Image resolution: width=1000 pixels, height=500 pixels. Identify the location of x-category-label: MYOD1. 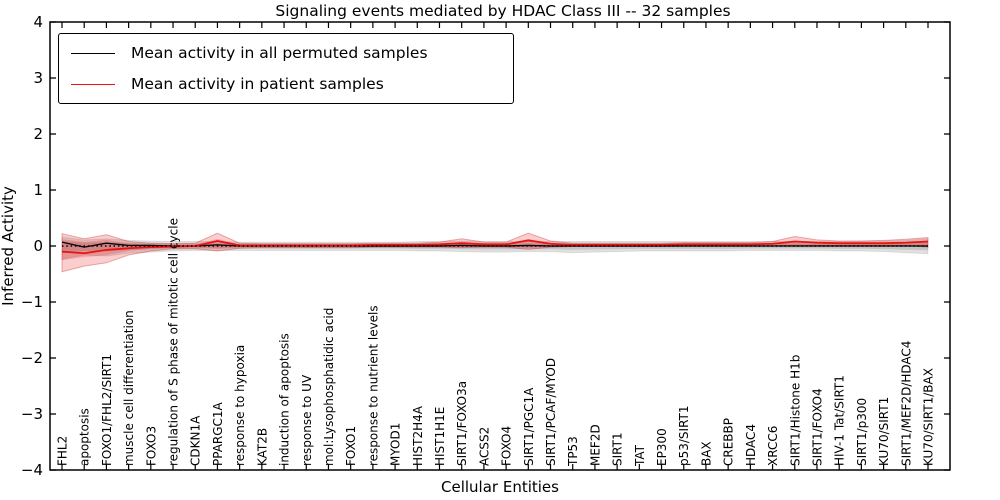
(396, 444).